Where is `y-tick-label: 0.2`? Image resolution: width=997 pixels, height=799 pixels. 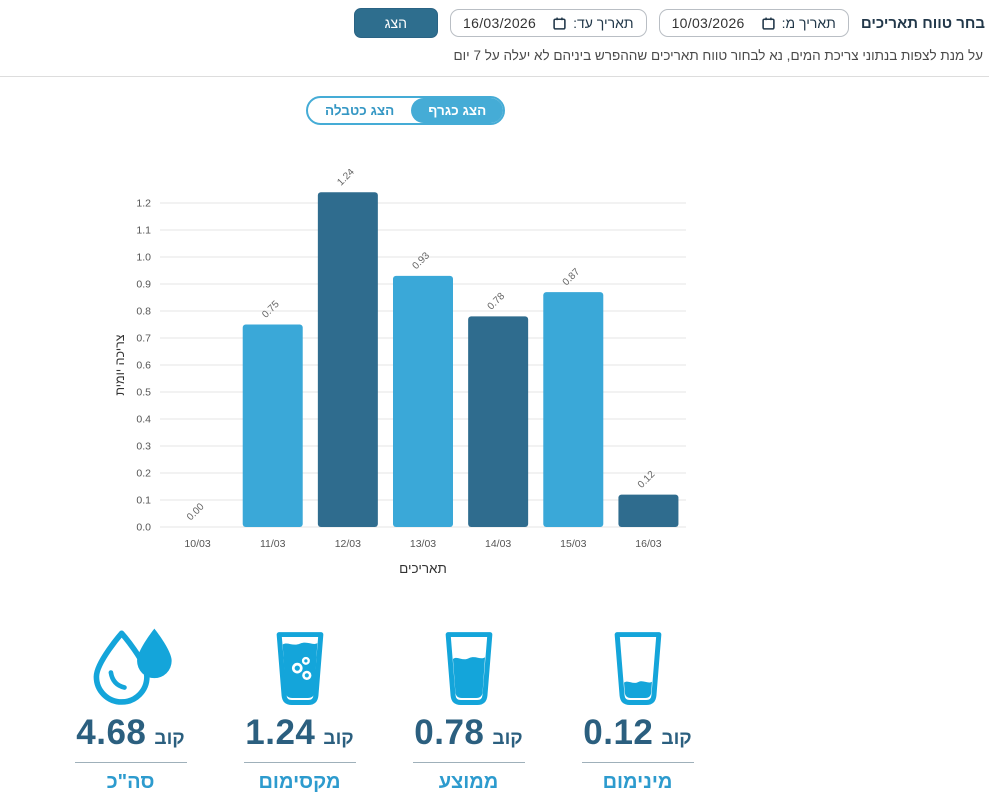 y-tick-label: 0.2 is located at coordinates (143, 474).